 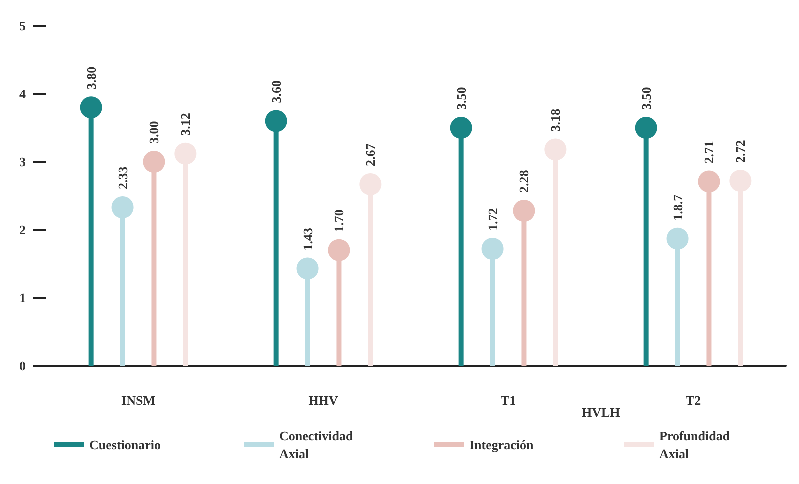 I want to click on data-label: 3.60, so click(x=276, y=92).